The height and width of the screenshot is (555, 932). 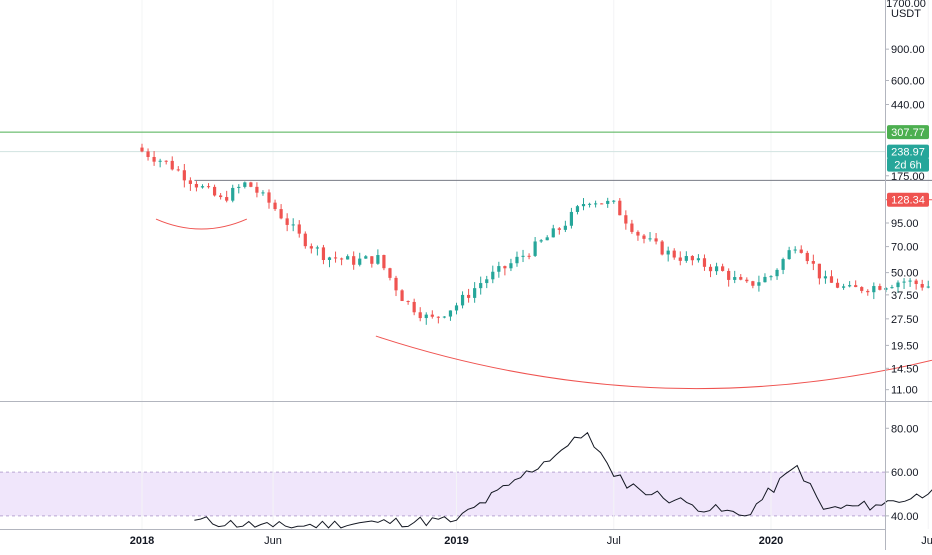 I want to click on left-shoulder-curve, so click(x=201, y=224).